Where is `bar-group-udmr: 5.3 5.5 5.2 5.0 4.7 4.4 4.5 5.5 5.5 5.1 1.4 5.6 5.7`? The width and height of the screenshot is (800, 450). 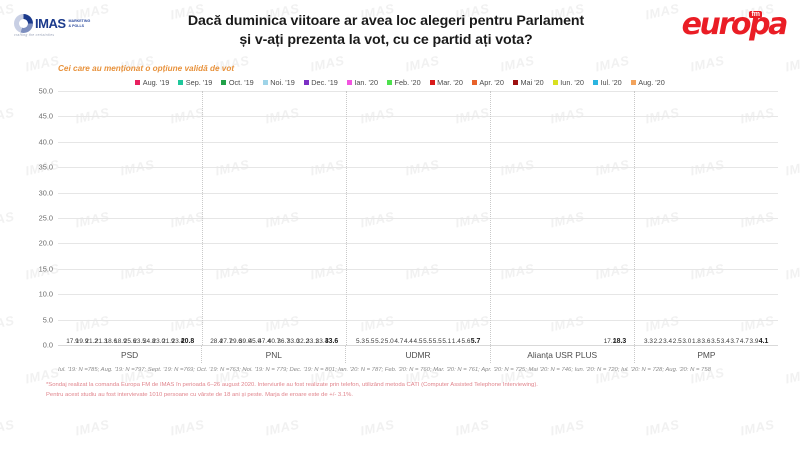
bar-group-udmr: 5.3 5.5 5.2 5.0 4.7 4.4 4.5 5.5 5.5 5.1 1.4 5.6 5.7 is located at coordinates (418, 218).